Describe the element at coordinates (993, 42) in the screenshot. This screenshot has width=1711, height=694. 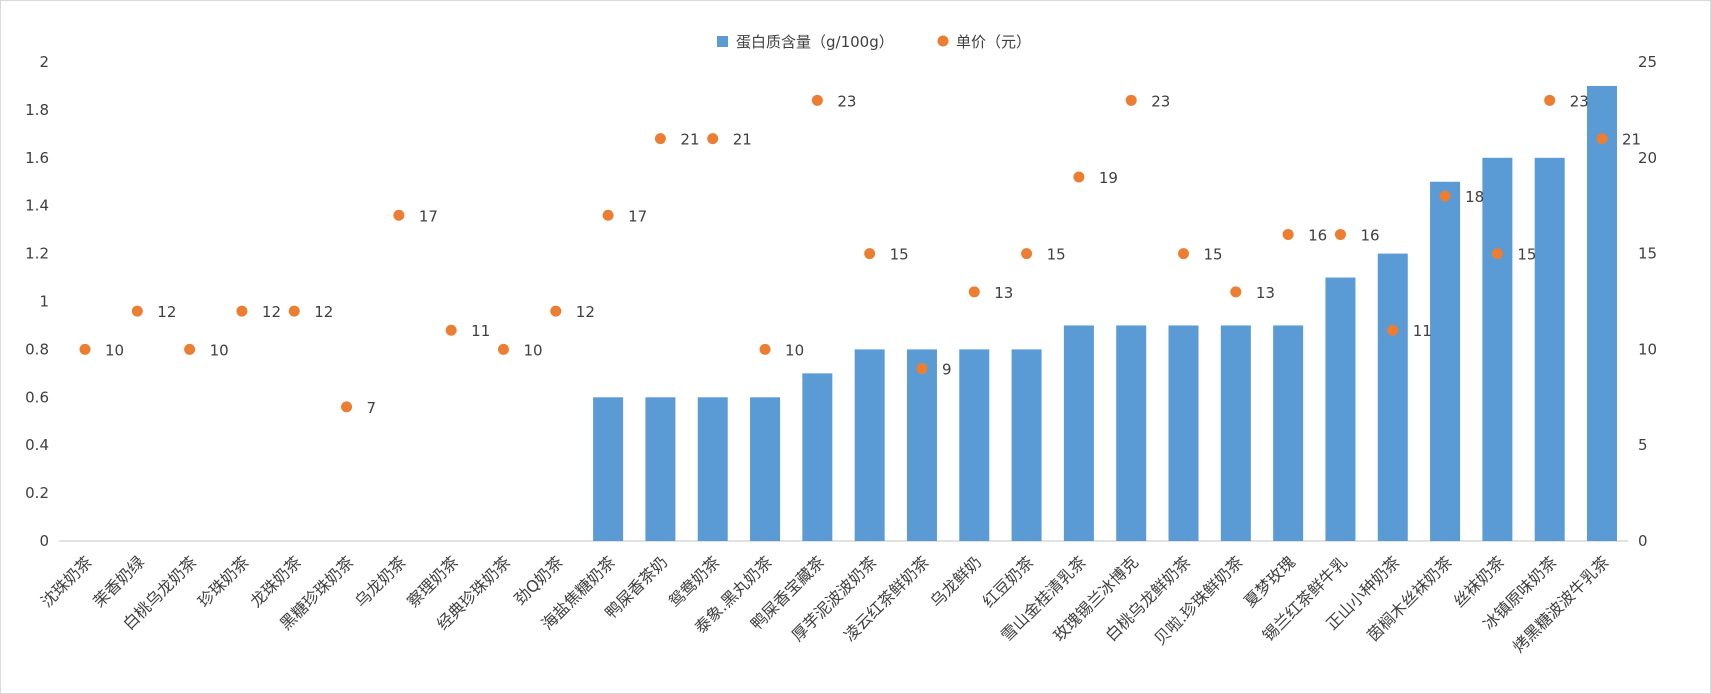
I see `legend-label-price: 单价（元）` at that location.